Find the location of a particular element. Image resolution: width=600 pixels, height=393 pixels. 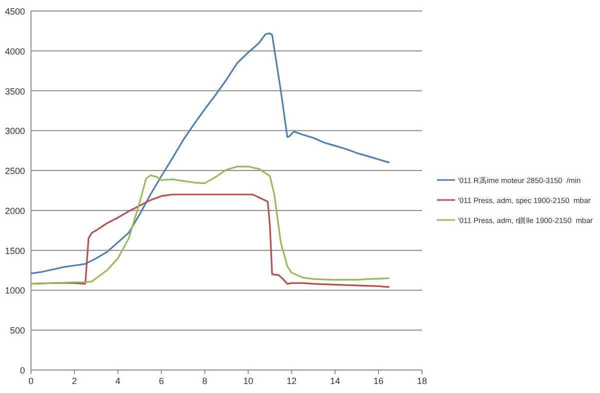

y-tick-label: 2500 is located at coordinates (14, 171).